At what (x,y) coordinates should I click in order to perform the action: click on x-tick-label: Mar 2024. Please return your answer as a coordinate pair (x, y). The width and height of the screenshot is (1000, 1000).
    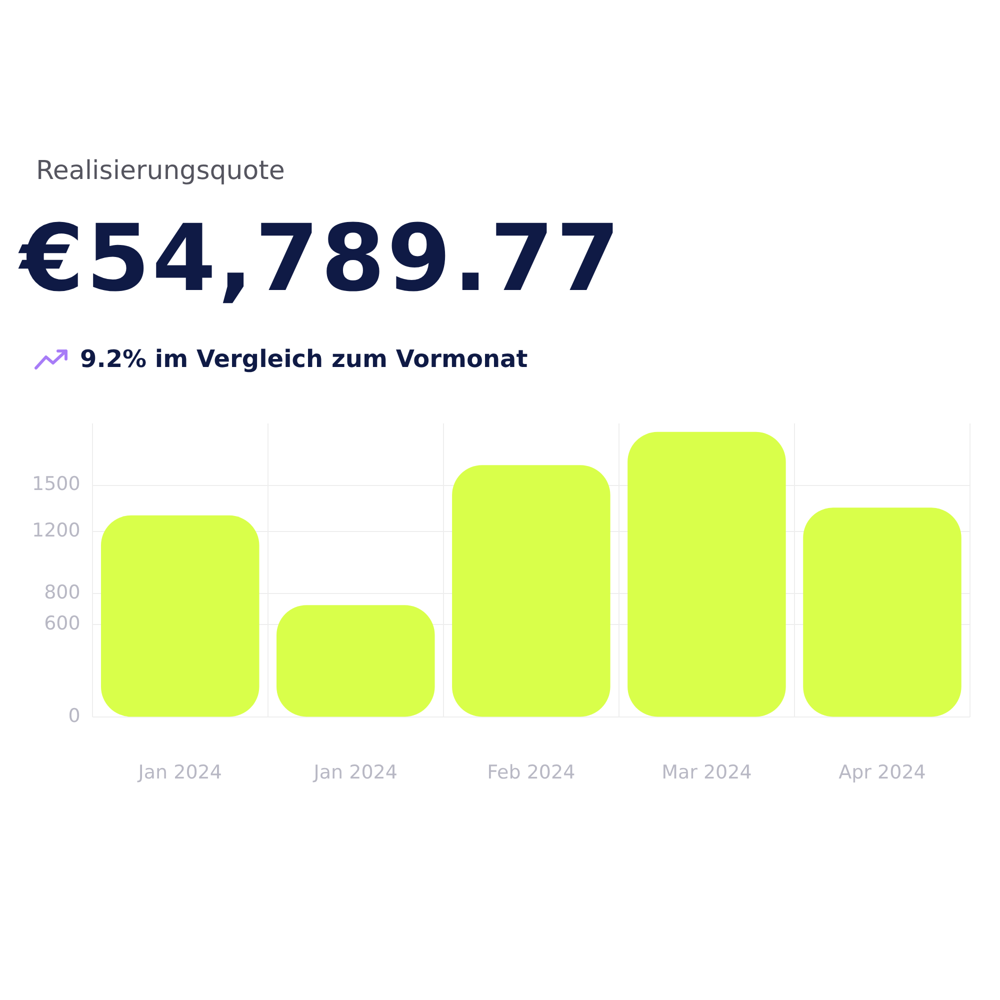
    Looking at the image, I should click on (707, 773).